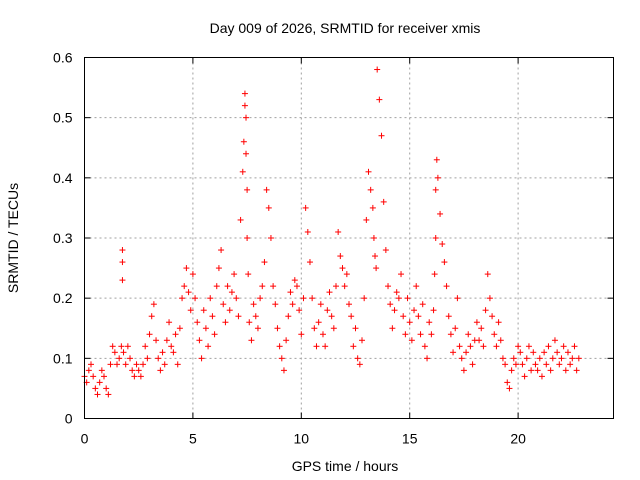  I want to click on x-tick-label: 10, so click(302, 439).